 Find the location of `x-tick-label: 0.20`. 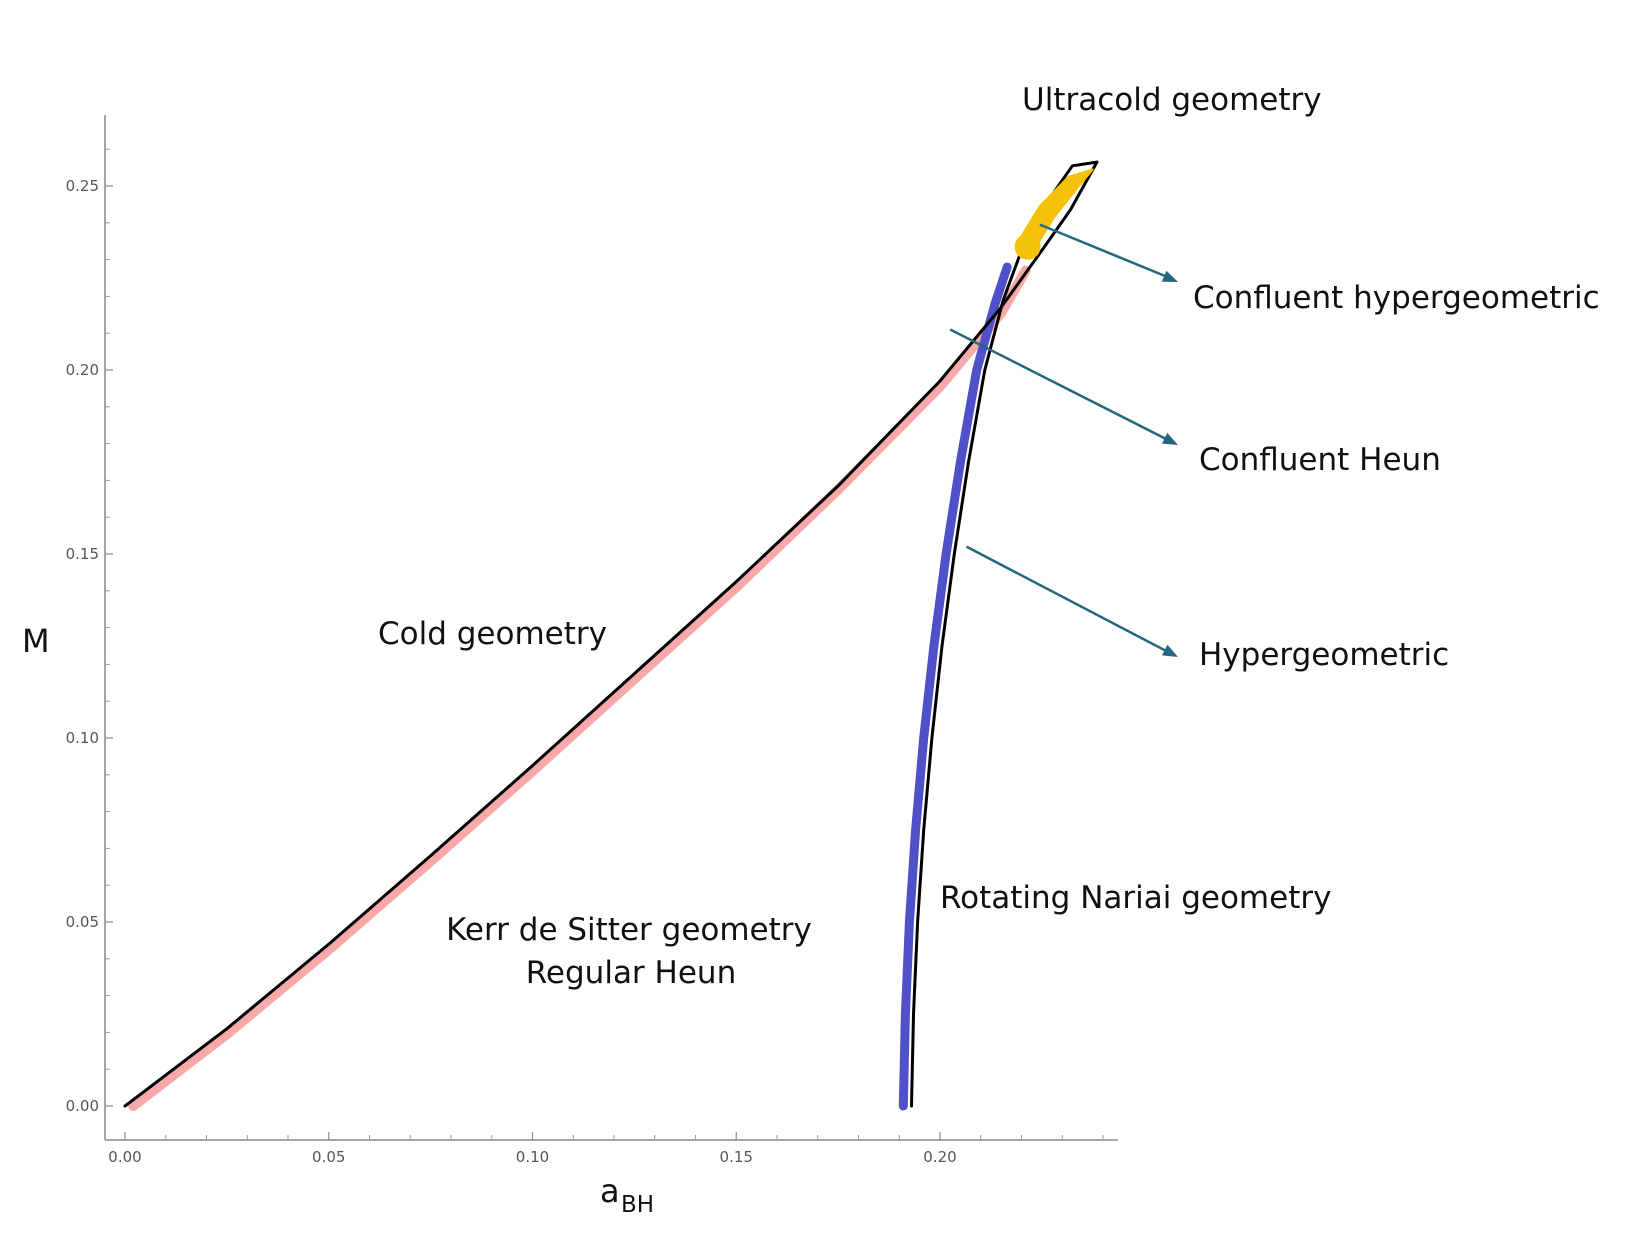

x-tick-label: 0.20 is located at coordinates (939, 1157).